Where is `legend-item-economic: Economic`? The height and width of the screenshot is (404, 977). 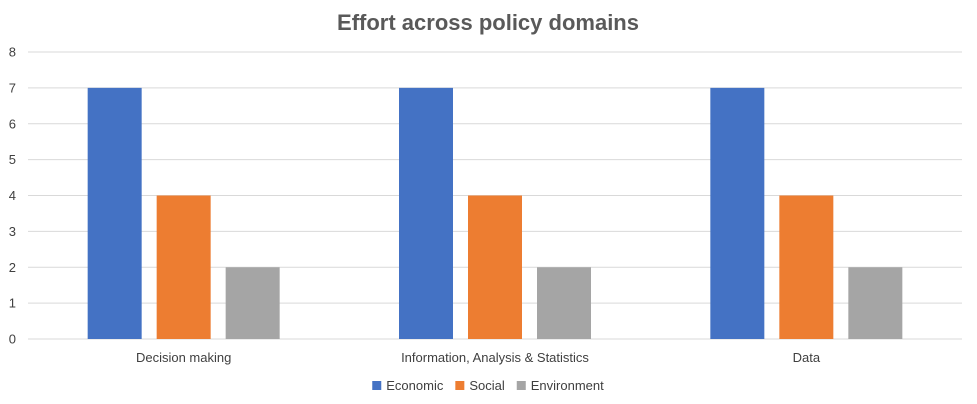 legend-item-economic: Economic is located at coordinates (408, 385).